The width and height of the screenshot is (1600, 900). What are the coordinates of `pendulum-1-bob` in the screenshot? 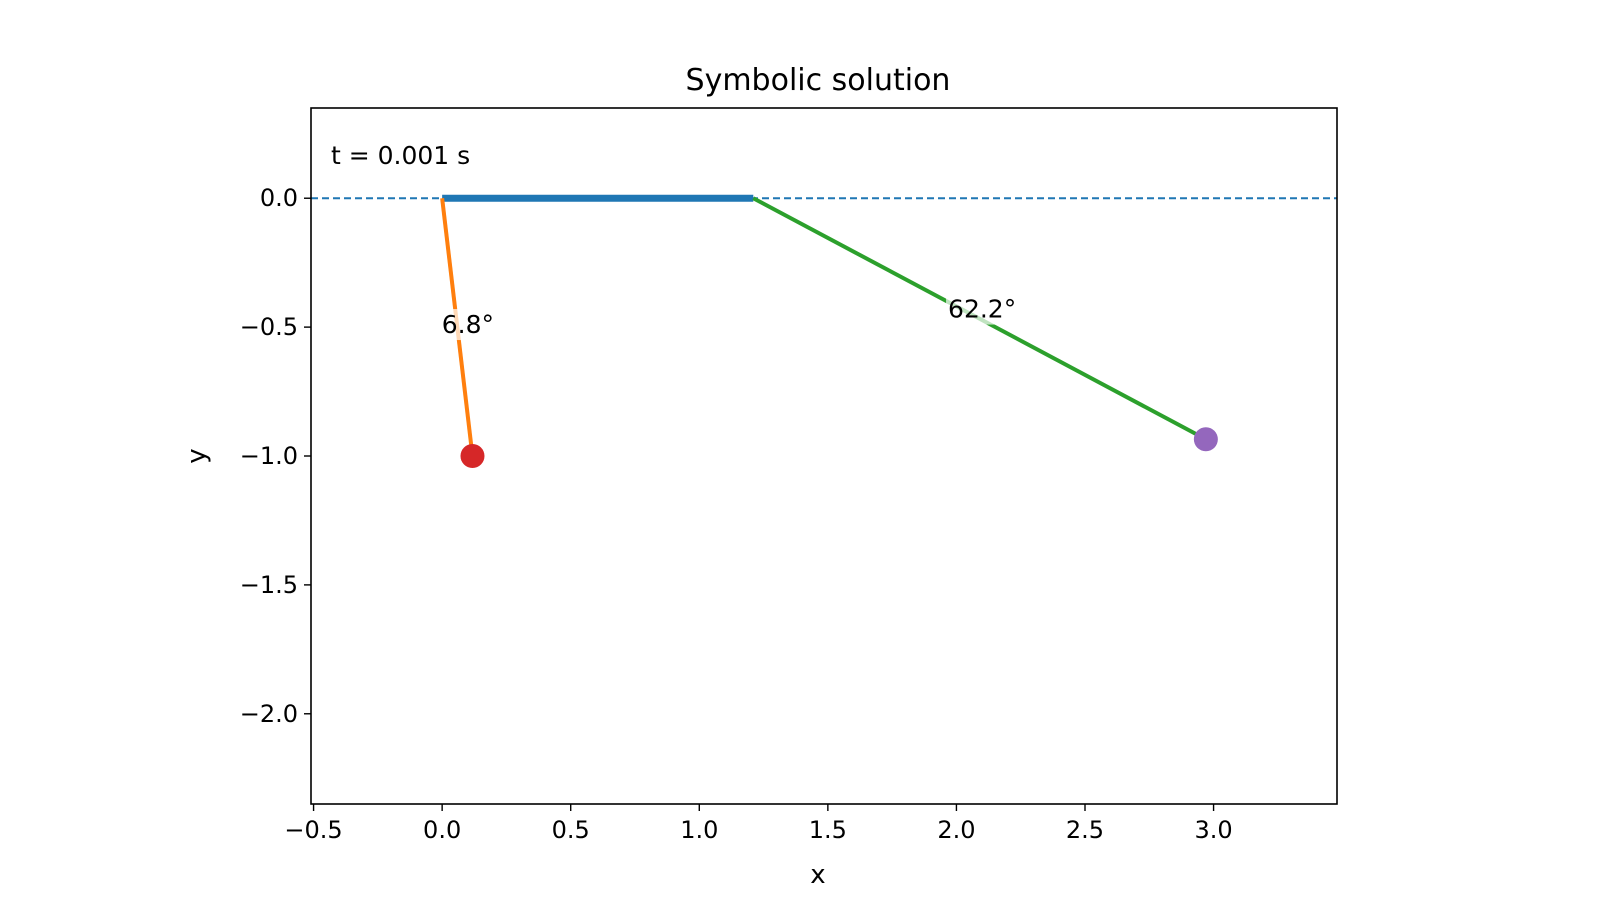 It's located at (472, 456).